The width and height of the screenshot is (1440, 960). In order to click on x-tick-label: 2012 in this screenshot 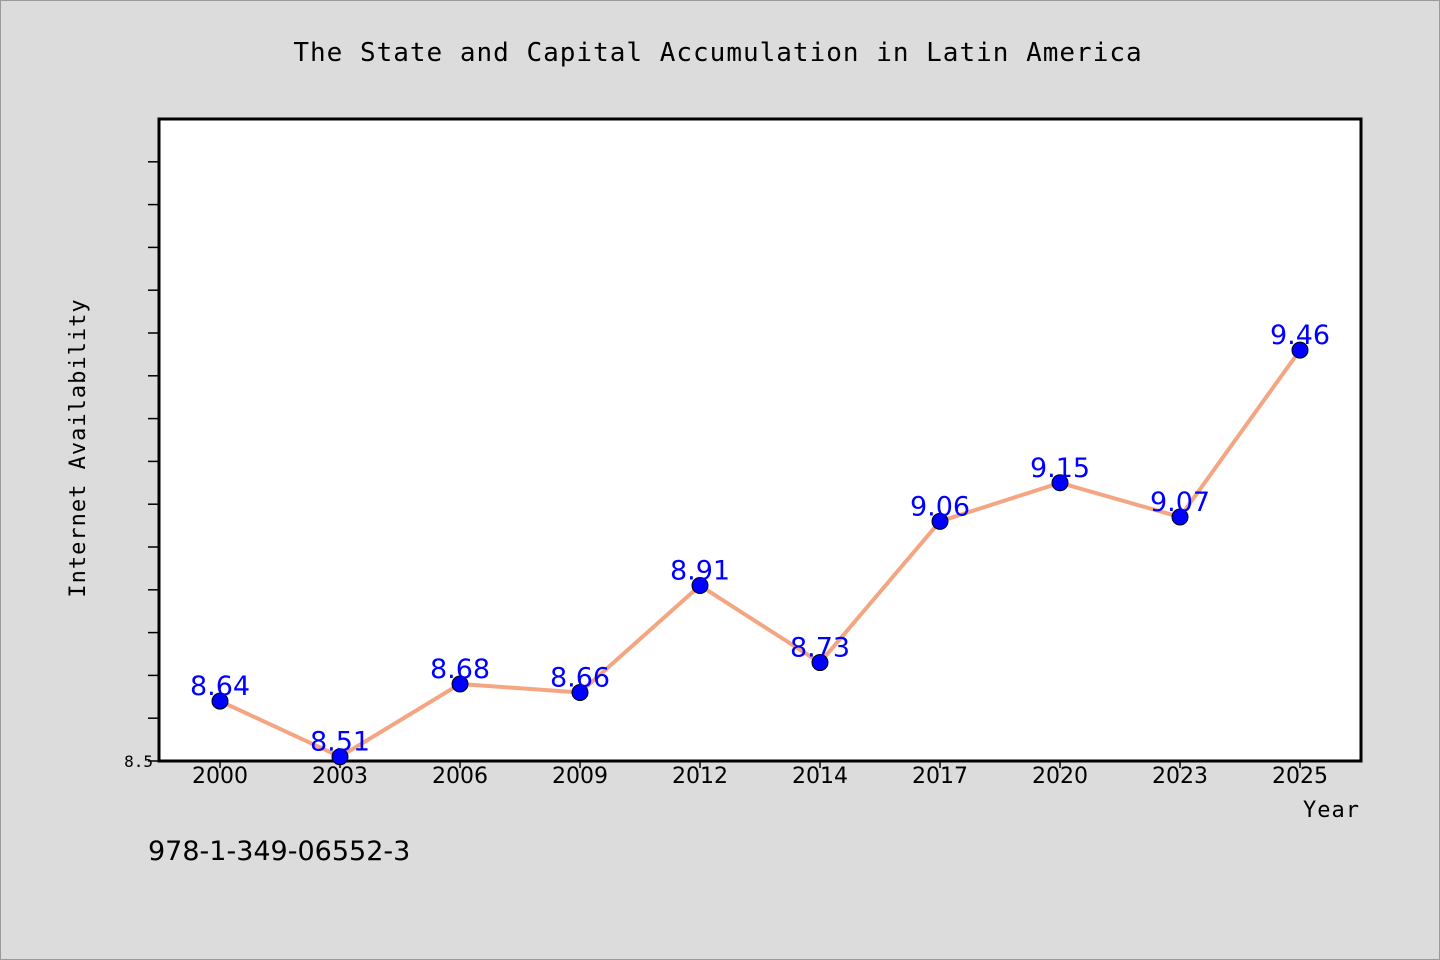, I will do `click(700, 776)`.